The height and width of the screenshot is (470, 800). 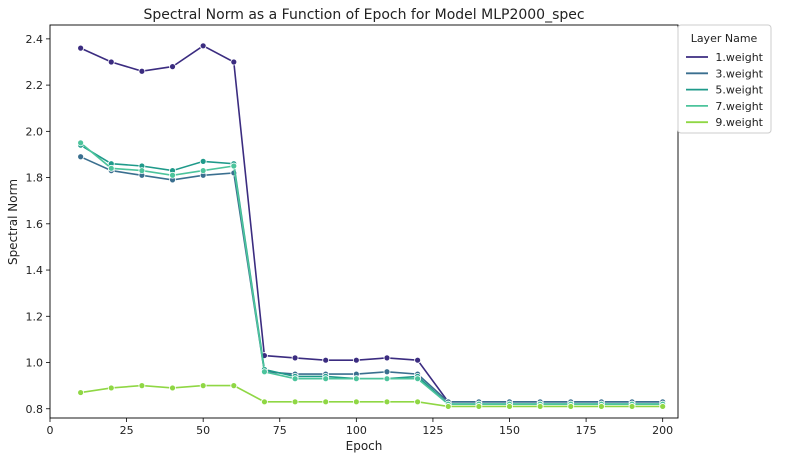 I want to click on legend-label: 1.weight, so click(x=739, y=57).